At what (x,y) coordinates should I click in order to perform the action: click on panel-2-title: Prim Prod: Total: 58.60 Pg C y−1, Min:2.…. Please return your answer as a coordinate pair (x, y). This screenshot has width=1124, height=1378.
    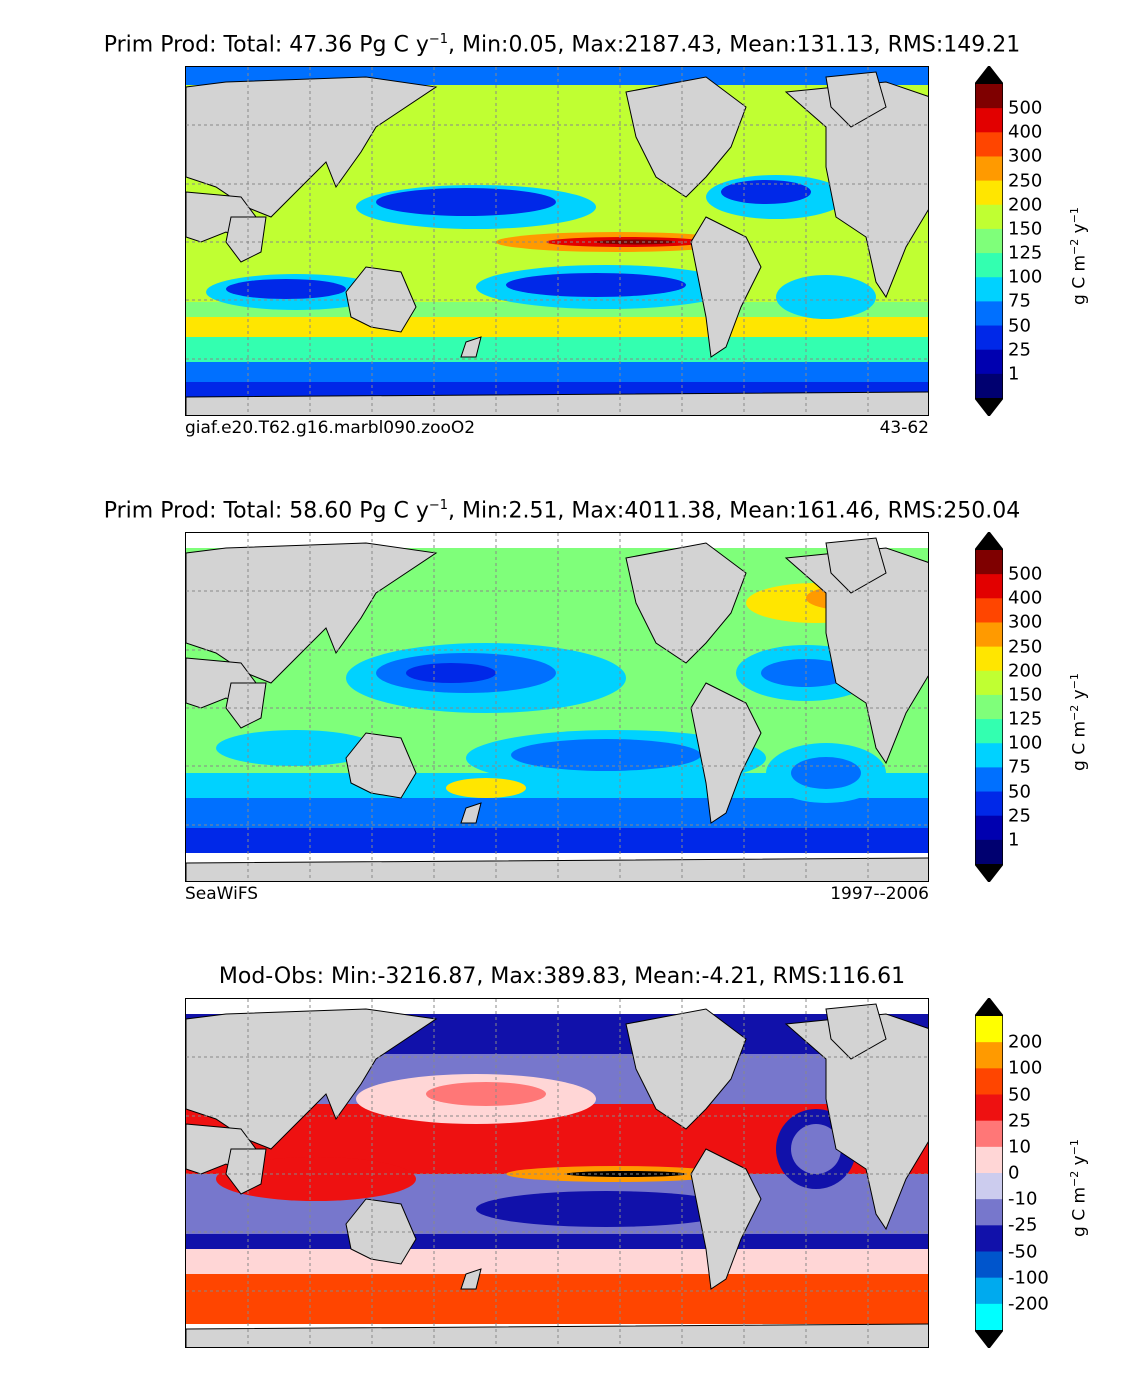
    Looking at the image, I should click on (562, 511).